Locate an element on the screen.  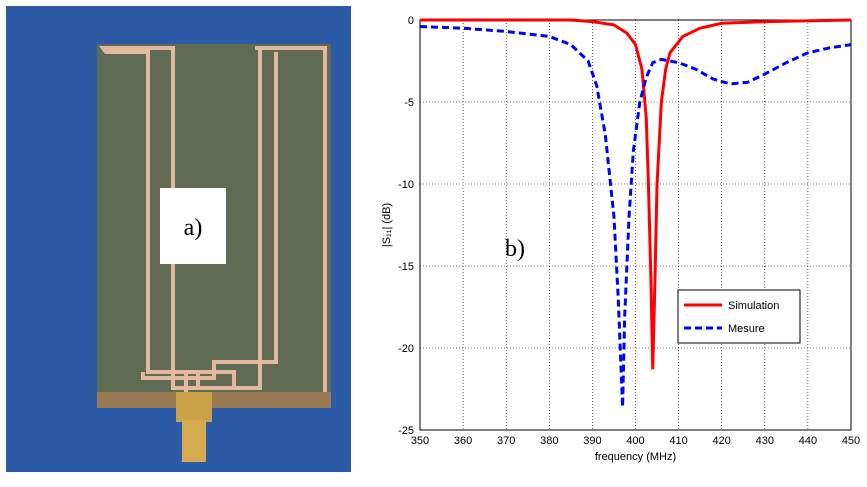
y-tick-label: -20 is located at coordinates (406, 349).